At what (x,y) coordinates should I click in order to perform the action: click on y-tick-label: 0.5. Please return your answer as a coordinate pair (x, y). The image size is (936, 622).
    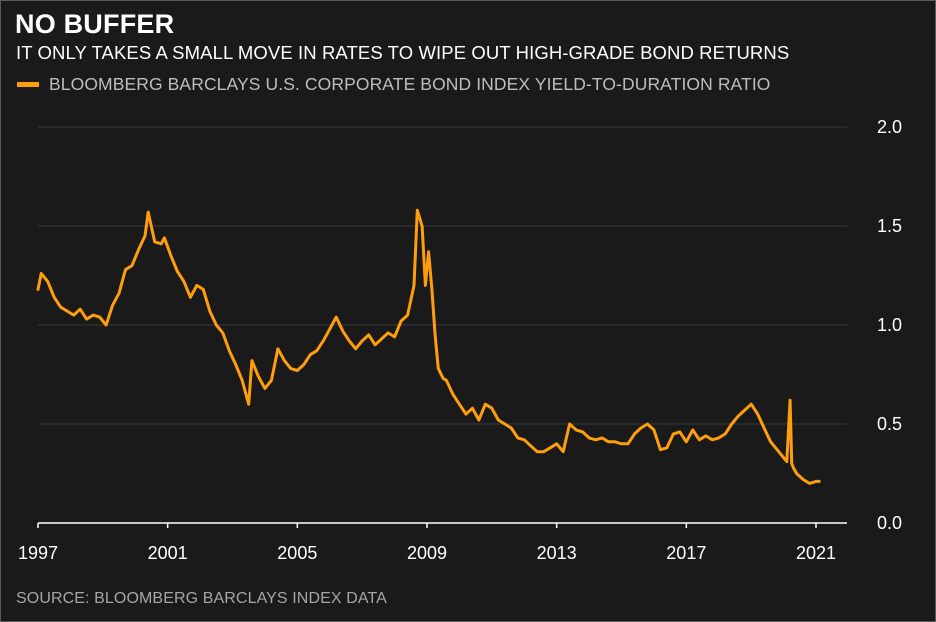
    Looking at the image, I should click on (889, 424).